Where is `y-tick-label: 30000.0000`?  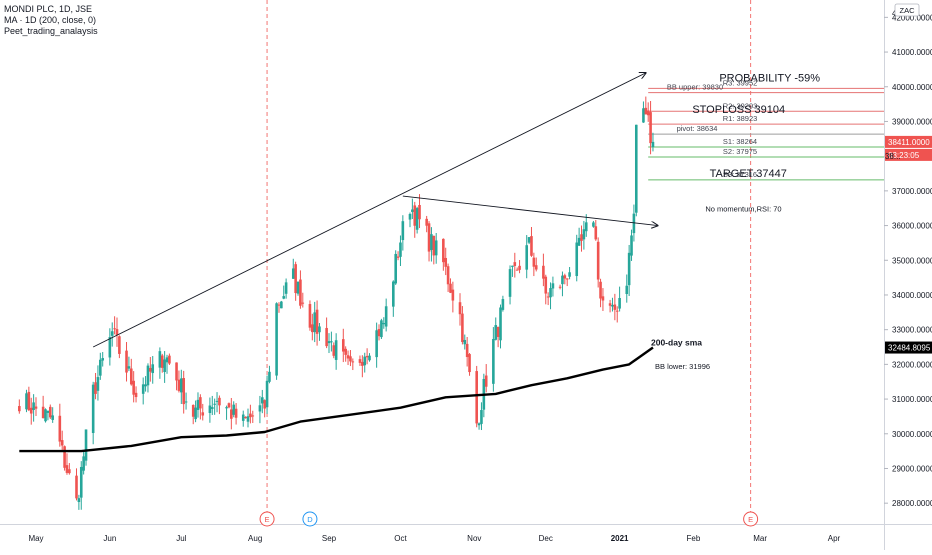 y-tick-label: 30000.0000 is located at coordinates (912, 434).